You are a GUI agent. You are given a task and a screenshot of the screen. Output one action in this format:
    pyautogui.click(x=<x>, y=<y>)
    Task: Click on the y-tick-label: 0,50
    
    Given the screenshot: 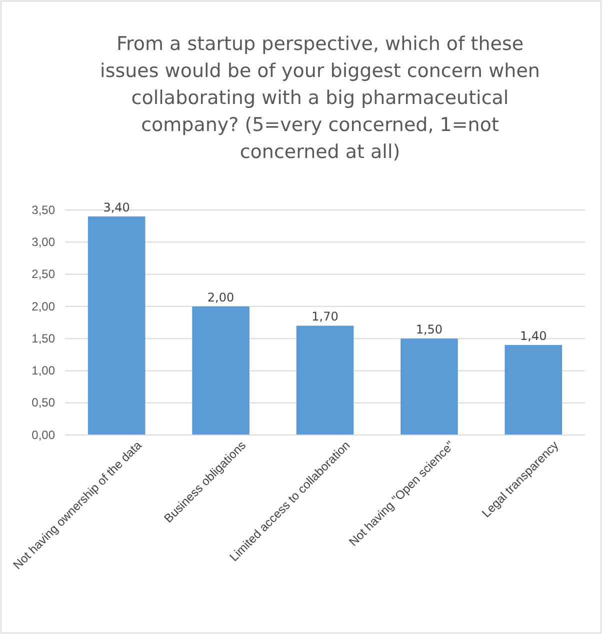 What is the action you would take?
    pyautogui.click(x=44, y=403)
    